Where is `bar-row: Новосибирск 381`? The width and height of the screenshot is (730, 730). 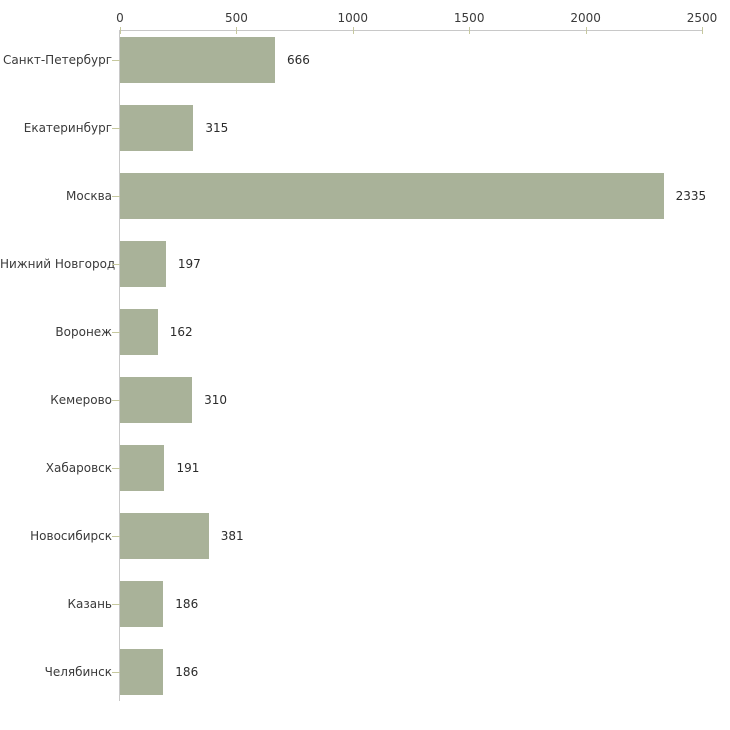
bar-row: Новосибирск 381 is located at coordinates (365, 536).